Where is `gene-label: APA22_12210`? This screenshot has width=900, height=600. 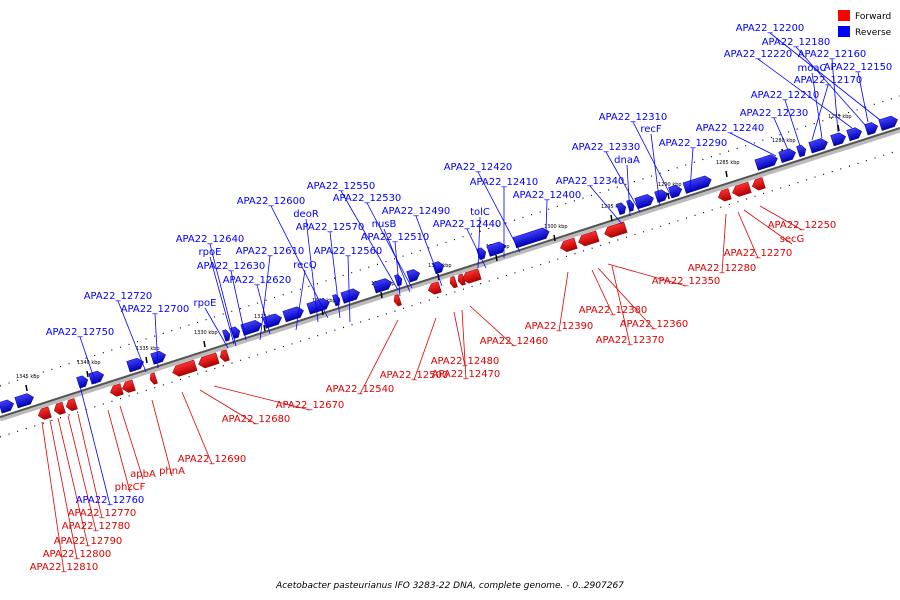
gene-label: APA22_12210 is located at coordinates (785, 95).